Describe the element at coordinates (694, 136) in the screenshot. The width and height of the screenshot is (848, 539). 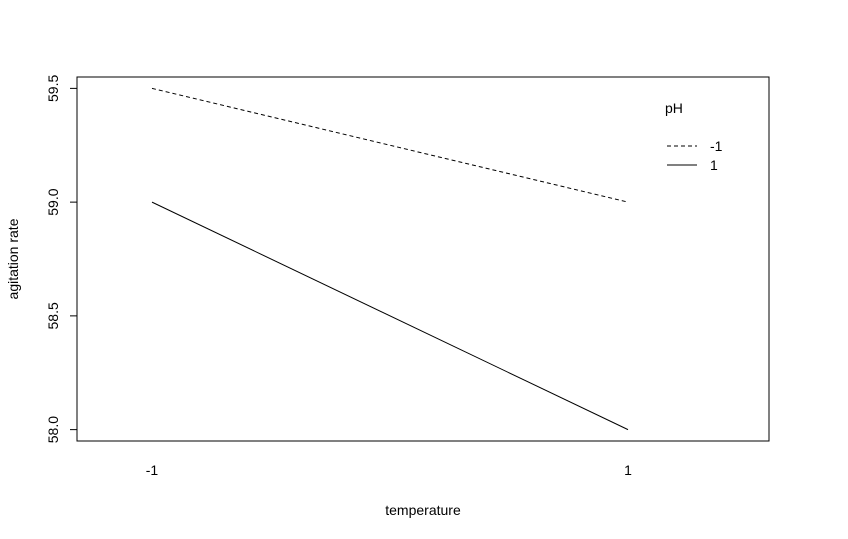
I see `legend: pH -11` at that location.